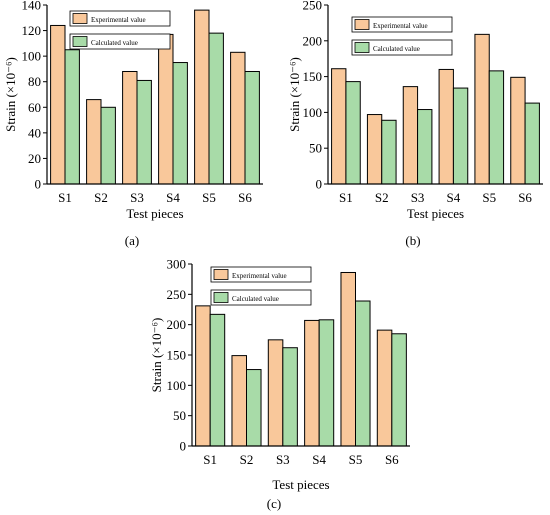 This screenshot has height=515, width=550. I want to click on chart-2-bar-s6-experimental, so click(384, 388).